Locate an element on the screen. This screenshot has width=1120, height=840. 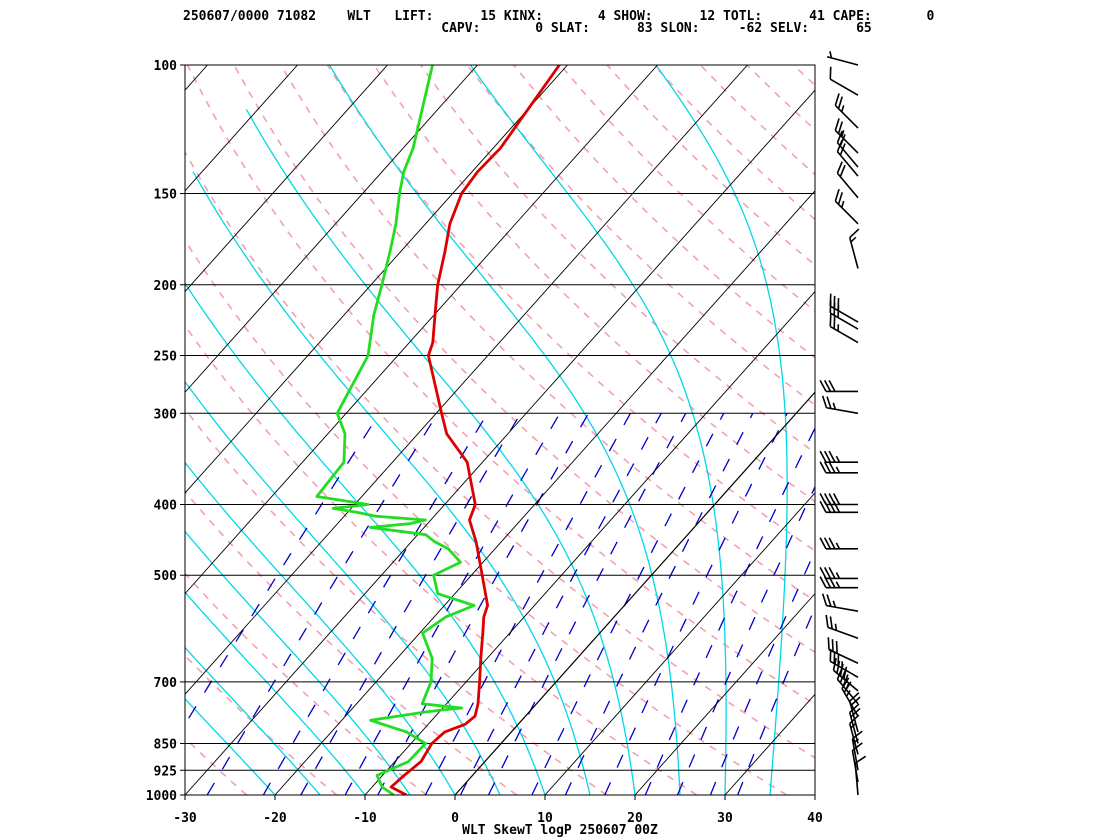
dewpoint-profile-line is located at coordinates (395, 430).